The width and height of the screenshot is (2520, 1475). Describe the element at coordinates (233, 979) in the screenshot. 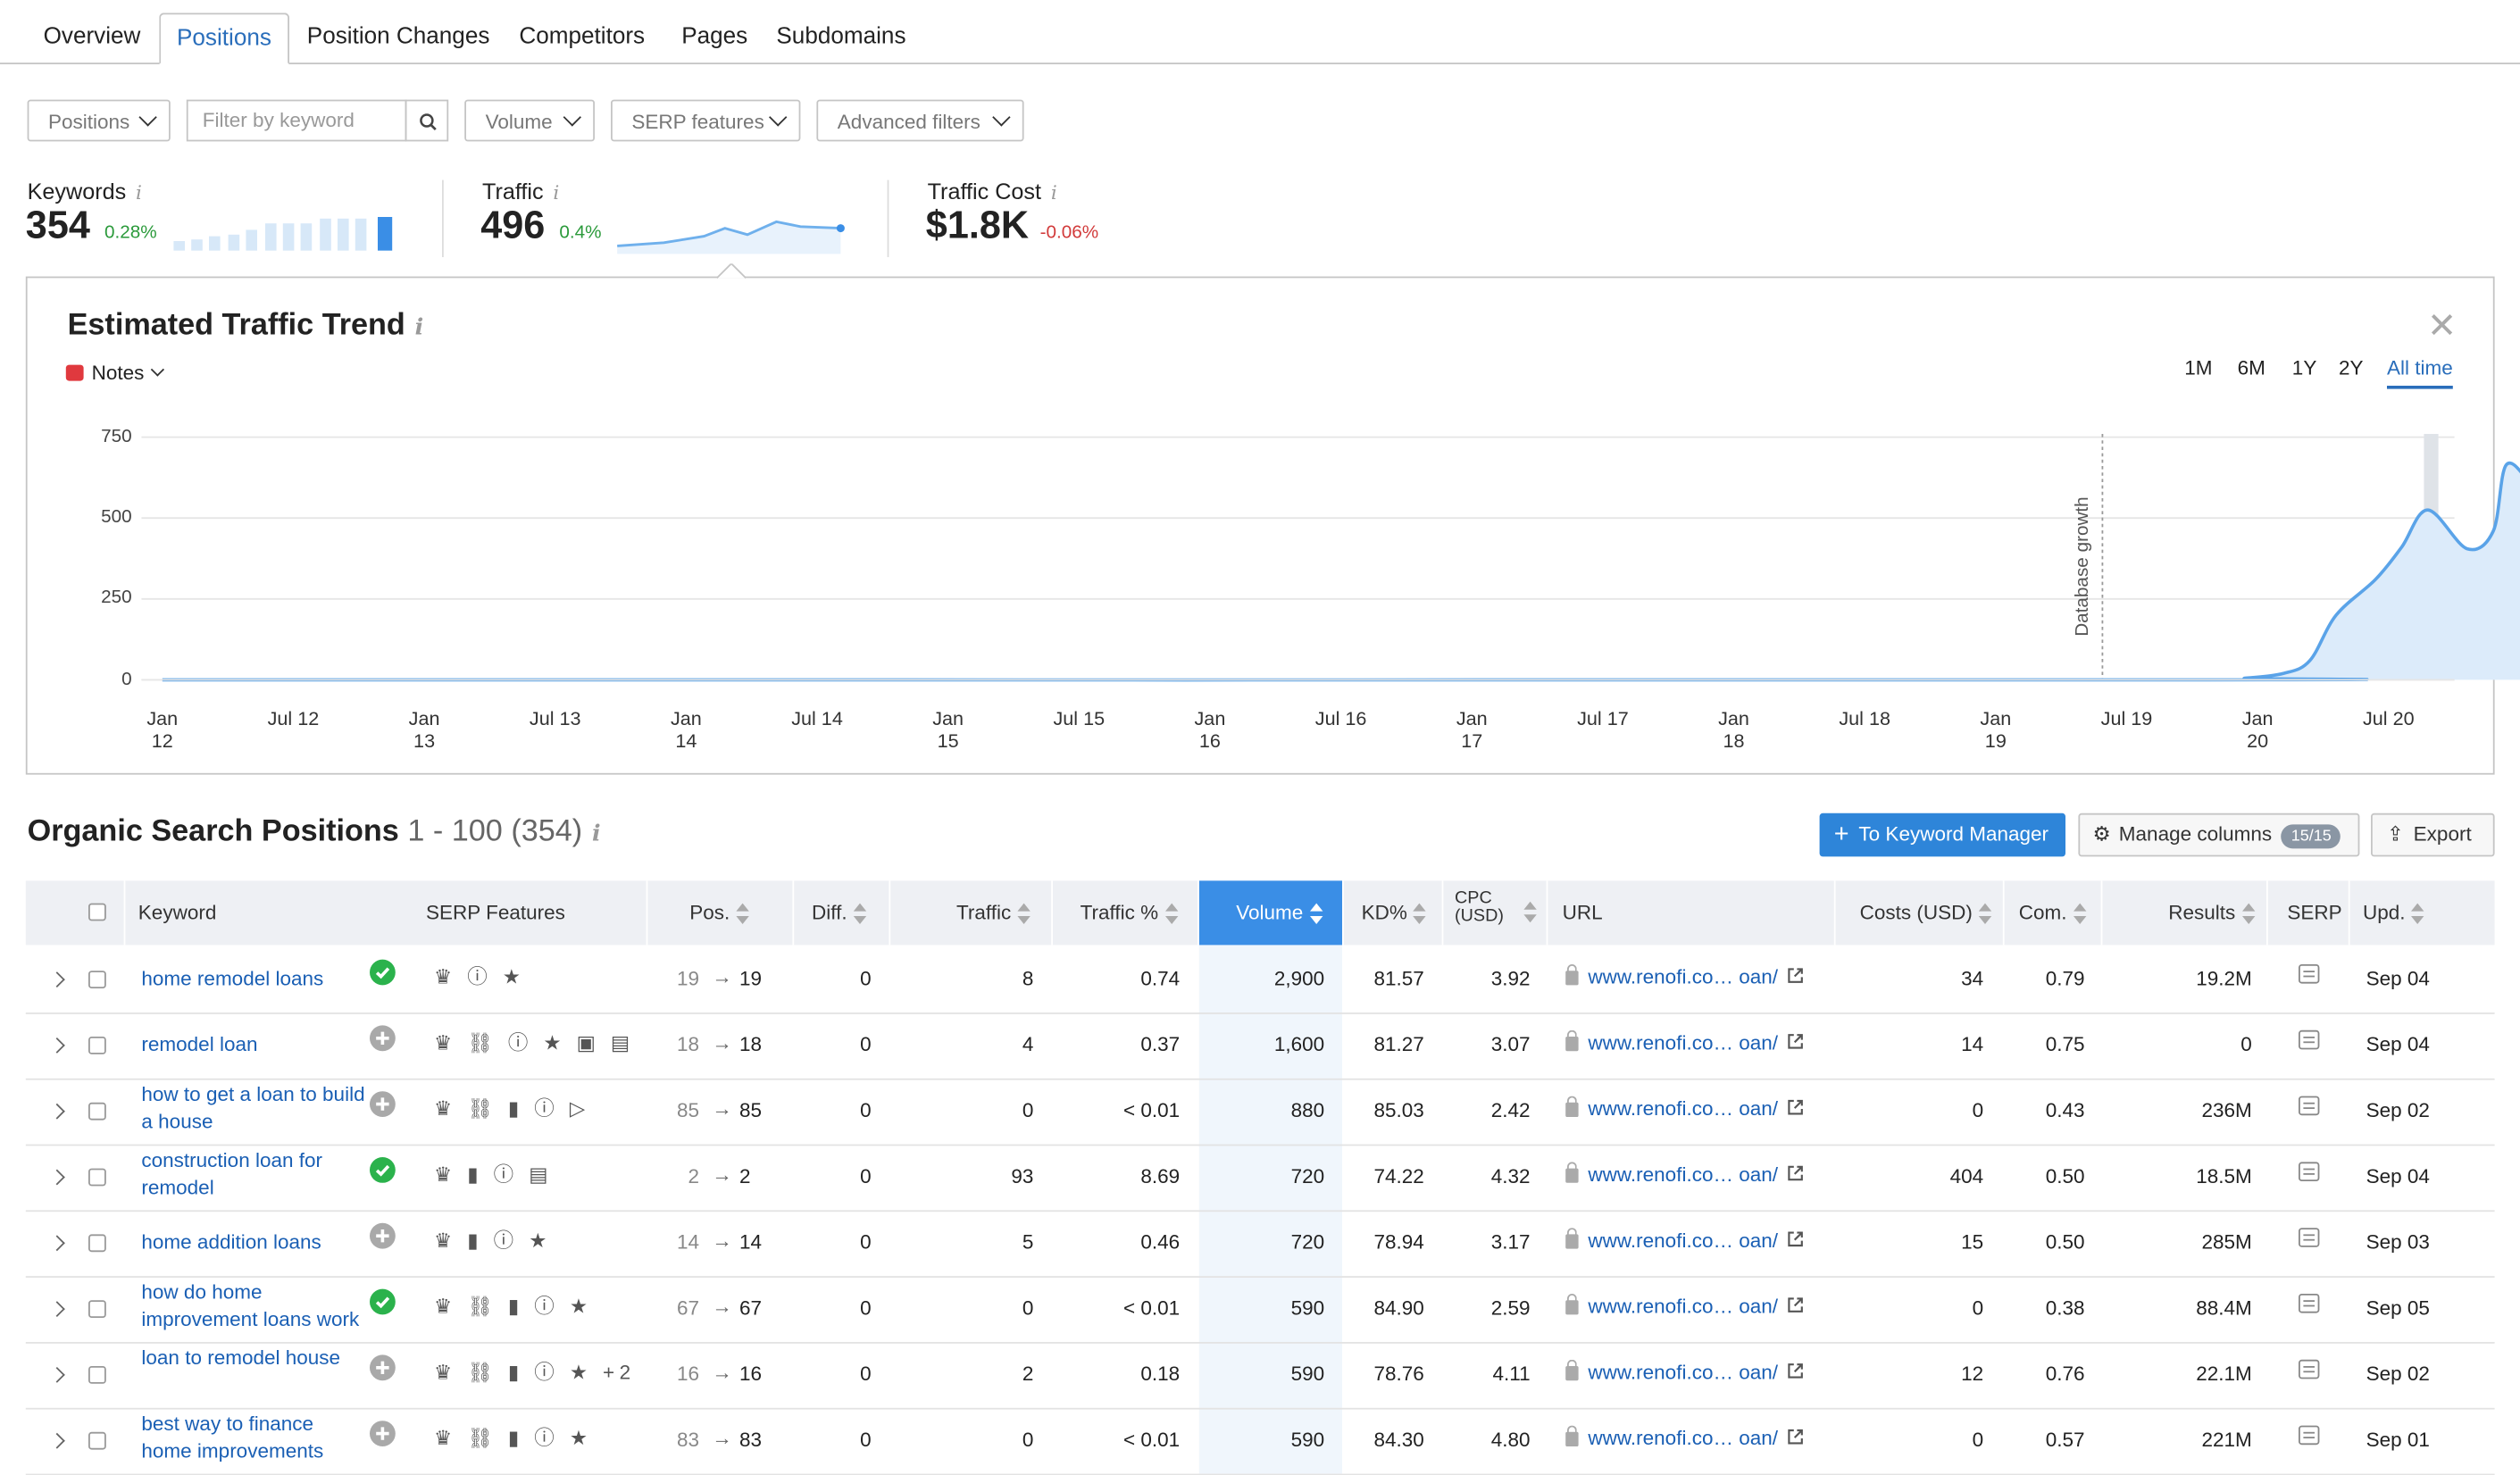

I see `keyword-link: home remodel loans` at that location.